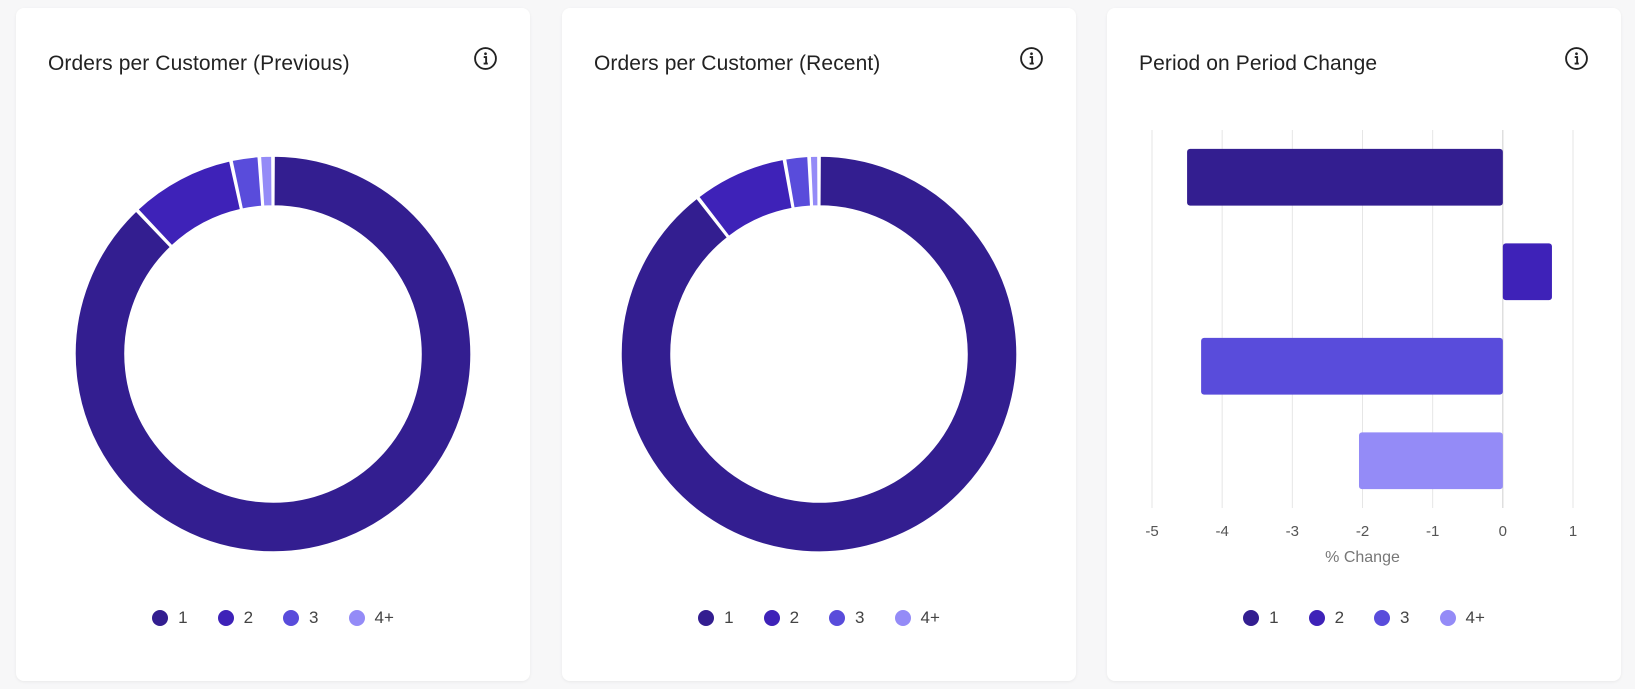 The width and height of the screenshot is (1635, 689). What do you see at coordinates (1432, 531) in the screenshot?
I see `x-tick-label: -1` at bounding box center [1432, 531].